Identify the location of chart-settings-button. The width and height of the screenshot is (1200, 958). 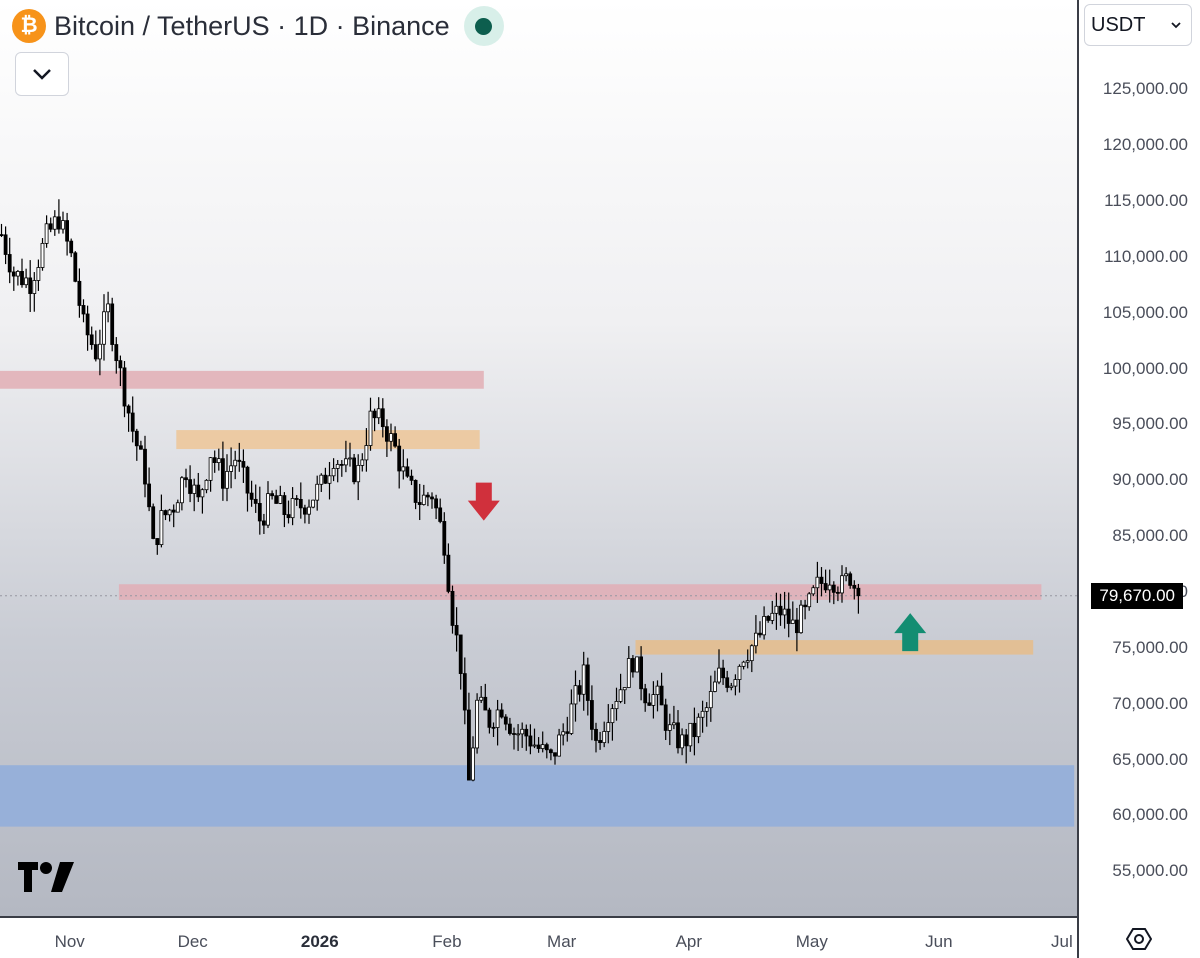
(1139, 939).